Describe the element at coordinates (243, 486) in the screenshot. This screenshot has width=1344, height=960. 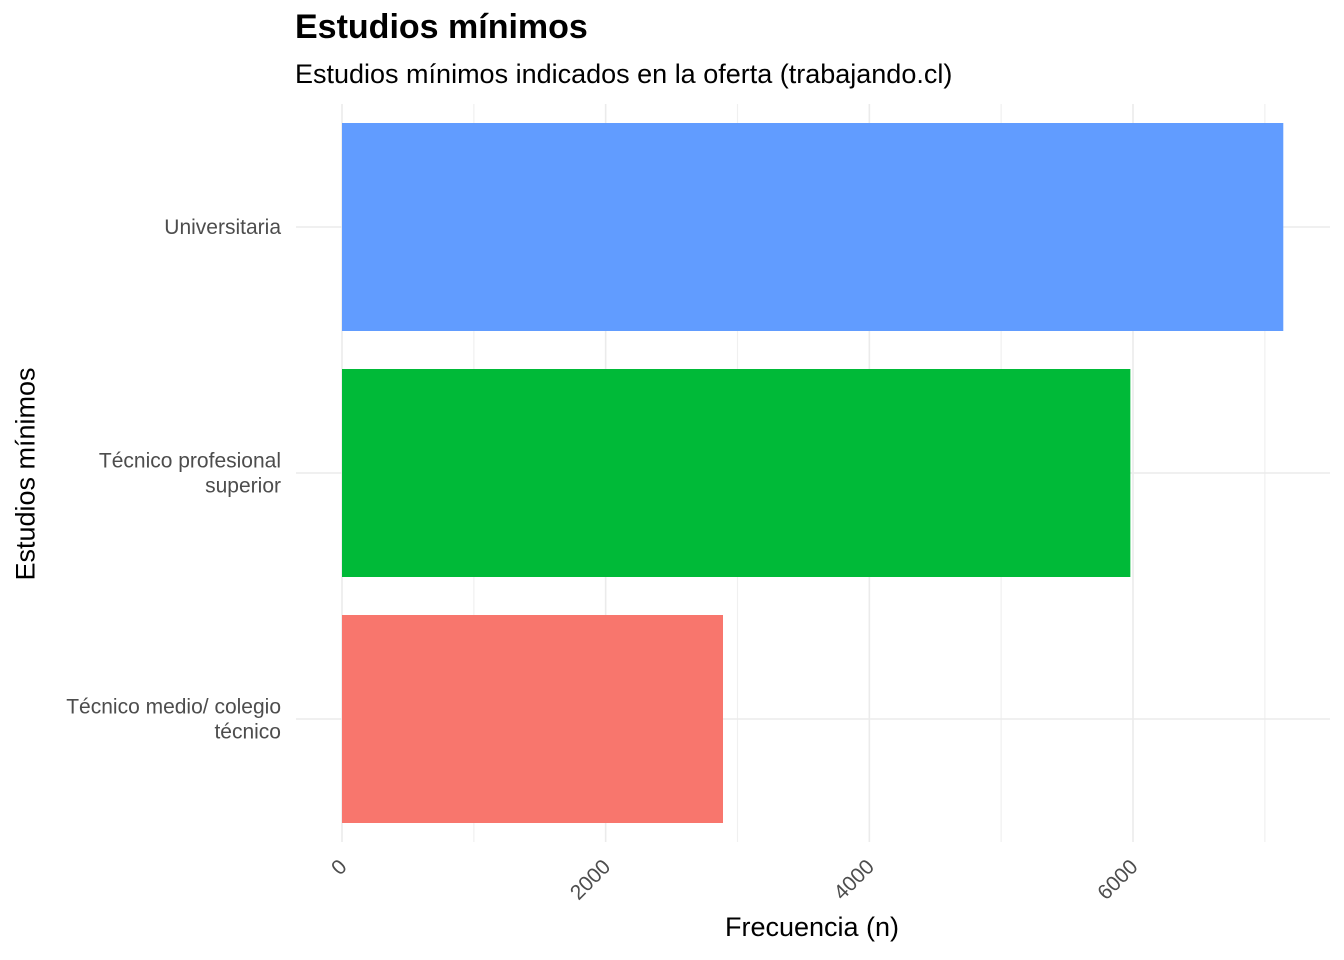
I see `y-tick-label: superior` at that location.